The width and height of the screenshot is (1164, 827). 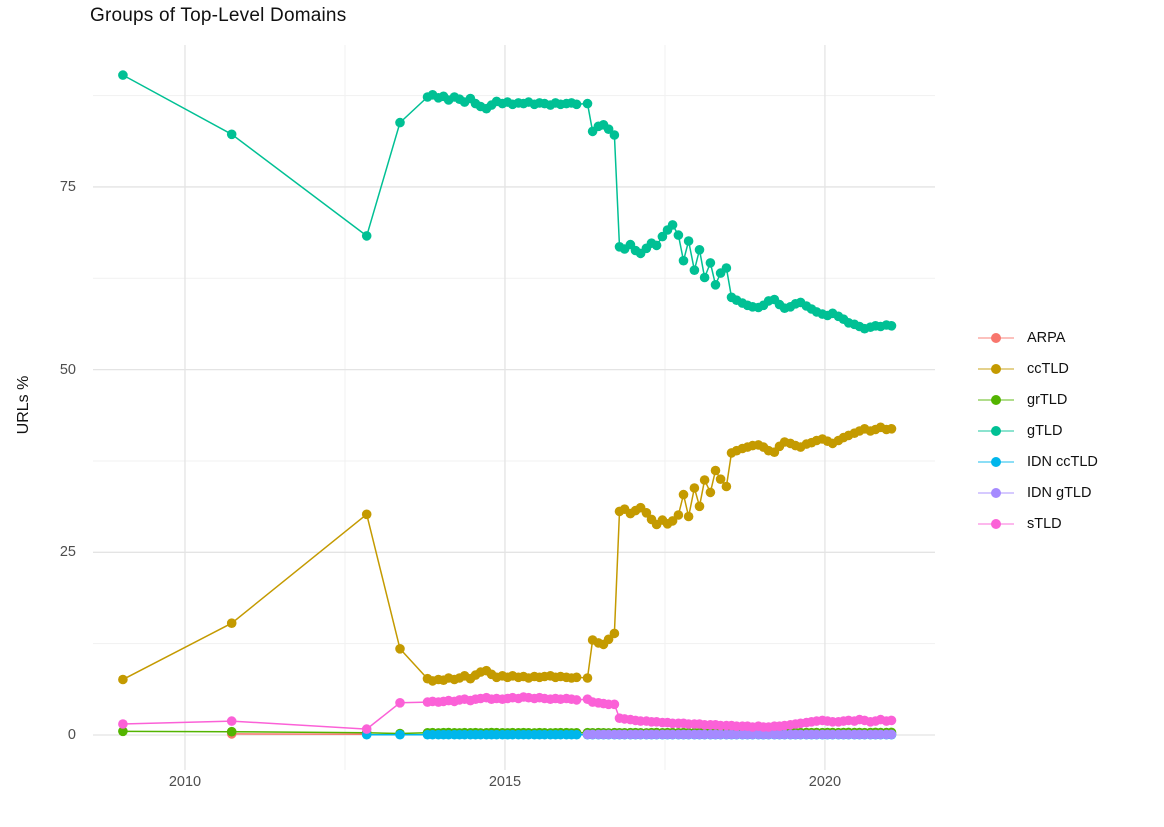 I want to click on legend-item-cctld: ccTLD, so click(x=1038, y=368).